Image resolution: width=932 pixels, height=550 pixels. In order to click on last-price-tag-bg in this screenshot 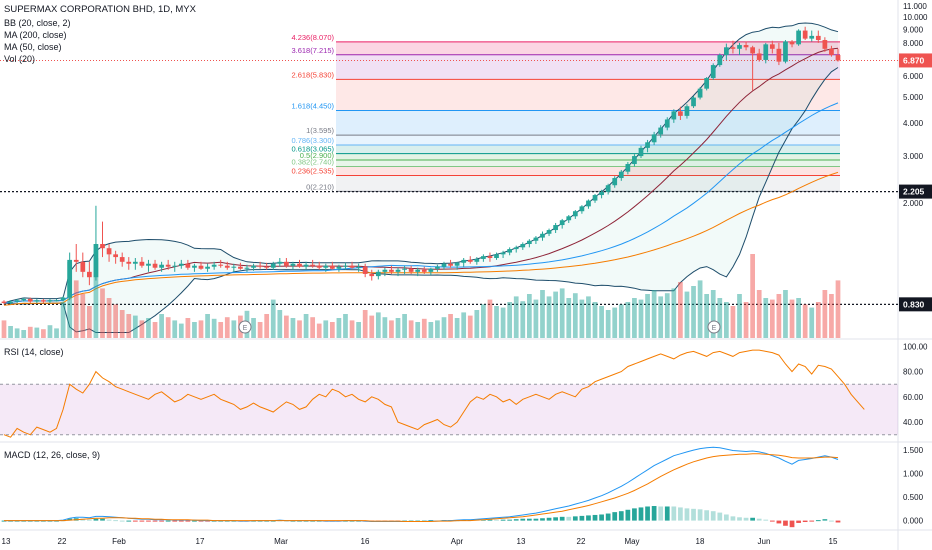, I will do `click(915, 60)`.